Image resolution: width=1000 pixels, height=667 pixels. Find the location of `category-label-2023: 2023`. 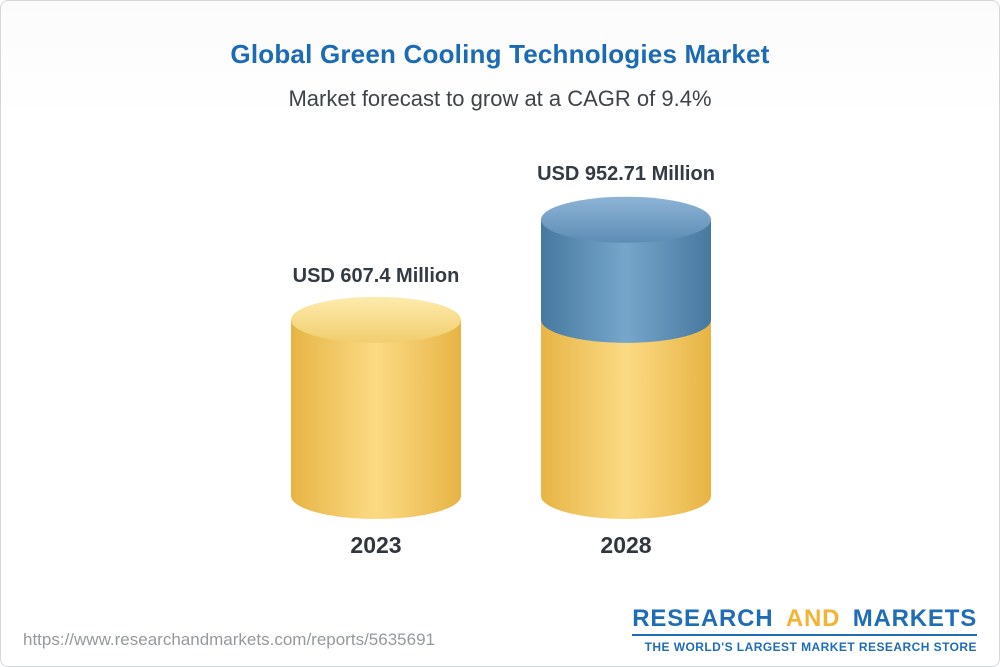

category-label-2023: 2023 is located at coordinates (376, 545).